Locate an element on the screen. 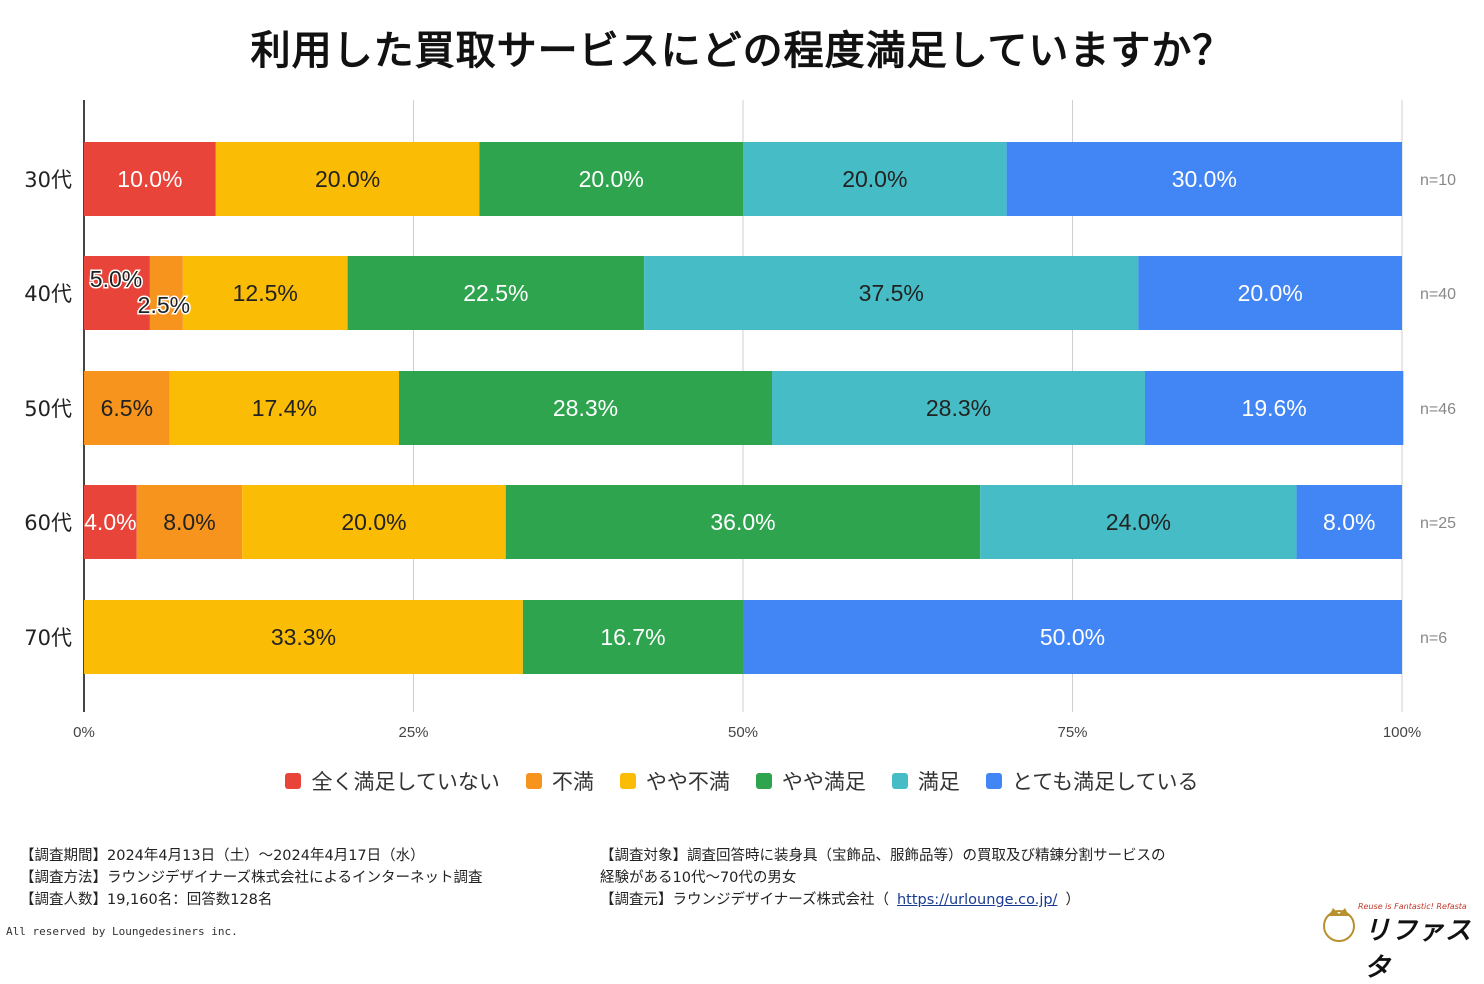 This screenshot has height=984, width=1484. category-label: 50代 is located at coordinates (48, 409).